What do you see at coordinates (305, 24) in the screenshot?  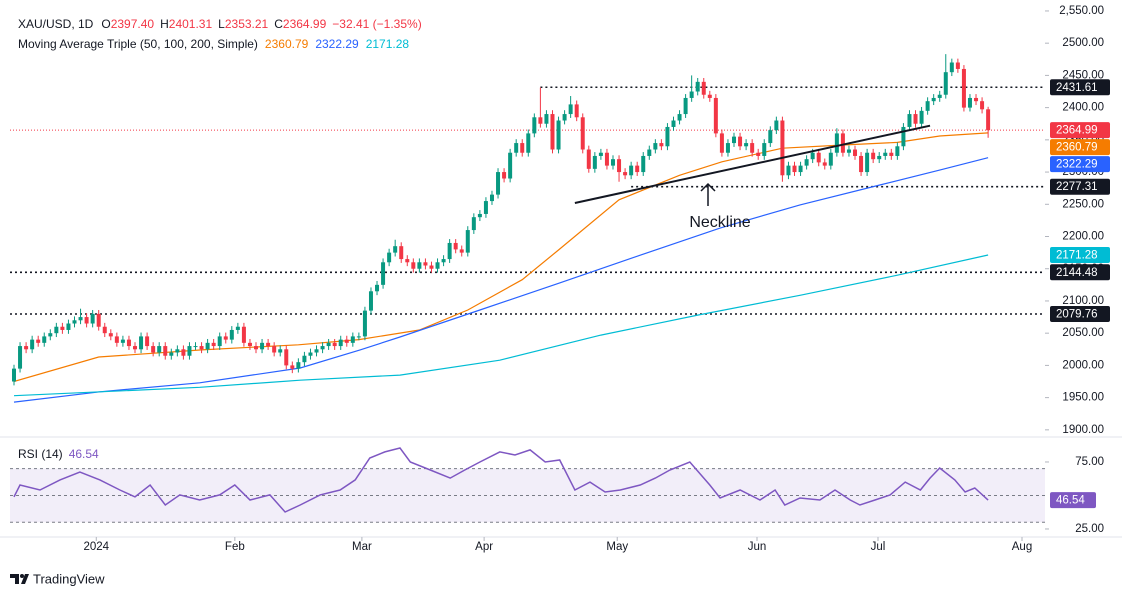 I see `ohlc-value: 2364.99` at bounding box center [305, 24].